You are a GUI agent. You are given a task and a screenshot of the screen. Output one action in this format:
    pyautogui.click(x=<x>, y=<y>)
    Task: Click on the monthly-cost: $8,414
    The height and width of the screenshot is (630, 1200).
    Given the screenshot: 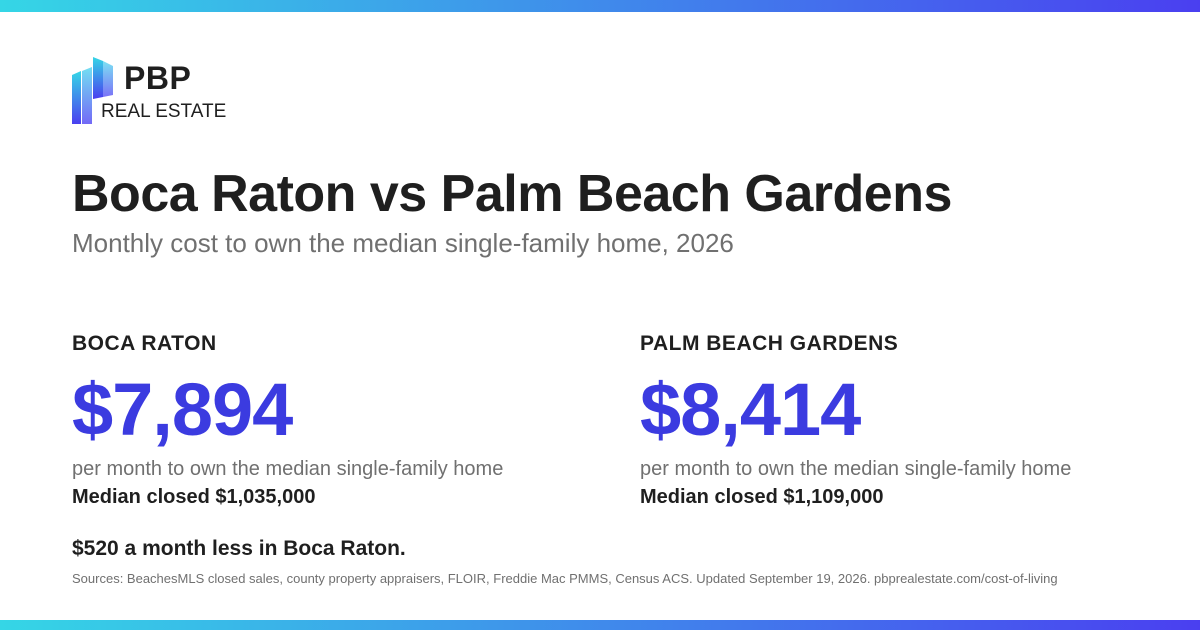 What is the action you would take?
    pyautogui.click(x=750, y=409)
    